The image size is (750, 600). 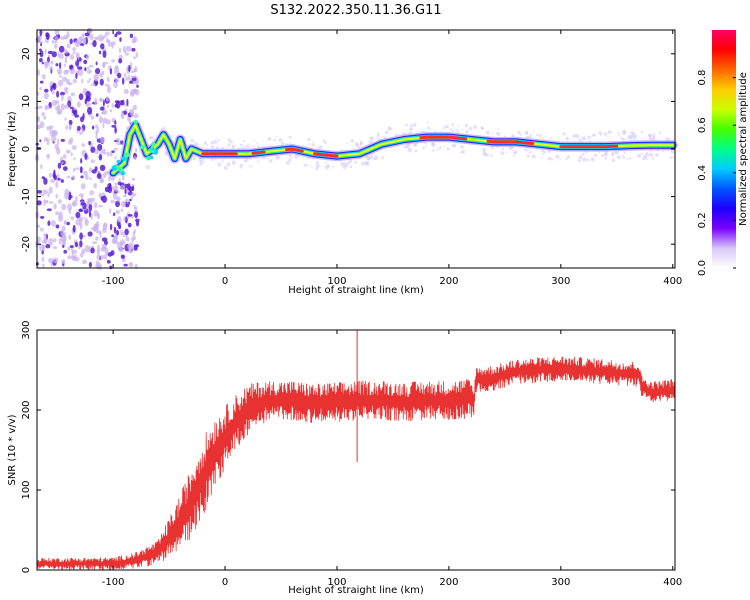 What do you see at coordinates (724, 149) in the screenshot?
I see `colorbar-gradient` at bounding box center [724, 149].